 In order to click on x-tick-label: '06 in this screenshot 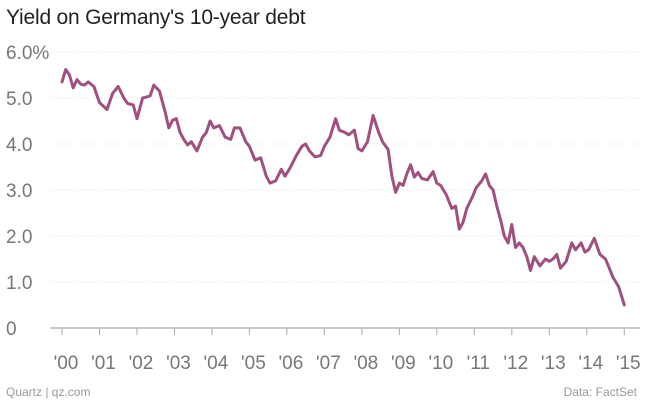, I will do `click(291, 363)`.